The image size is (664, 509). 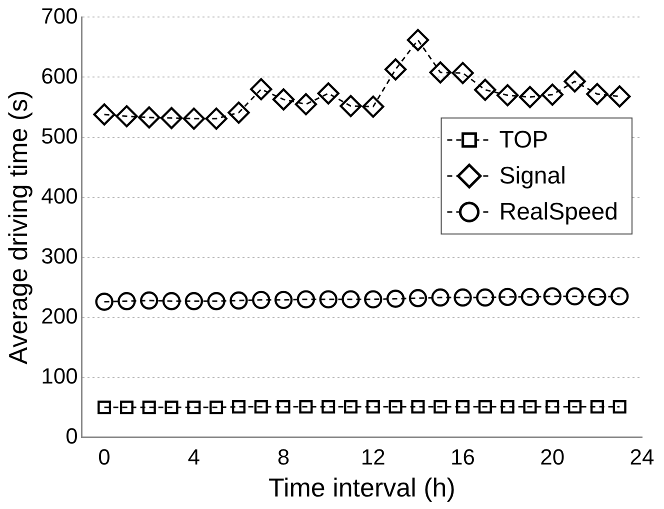 I want to click on y-tick-label: 200, so click(x=59, y=315).